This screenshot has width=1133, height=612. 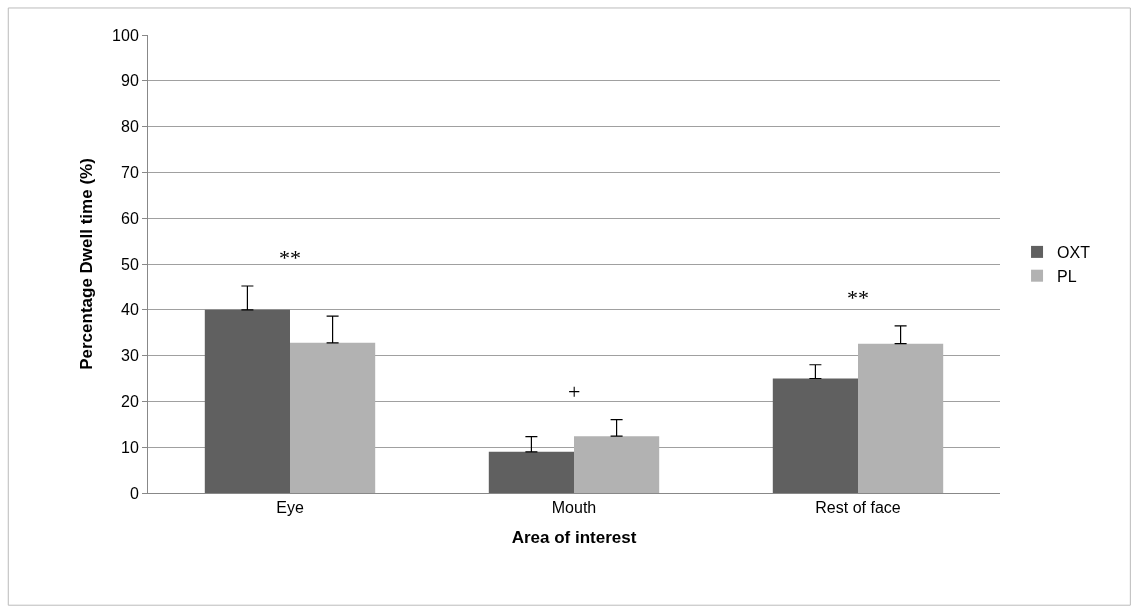 What do you see at coordinates (130, 81) in the screenshot?
I see `y-tick-label: 90` at bounding box center [130, 81].